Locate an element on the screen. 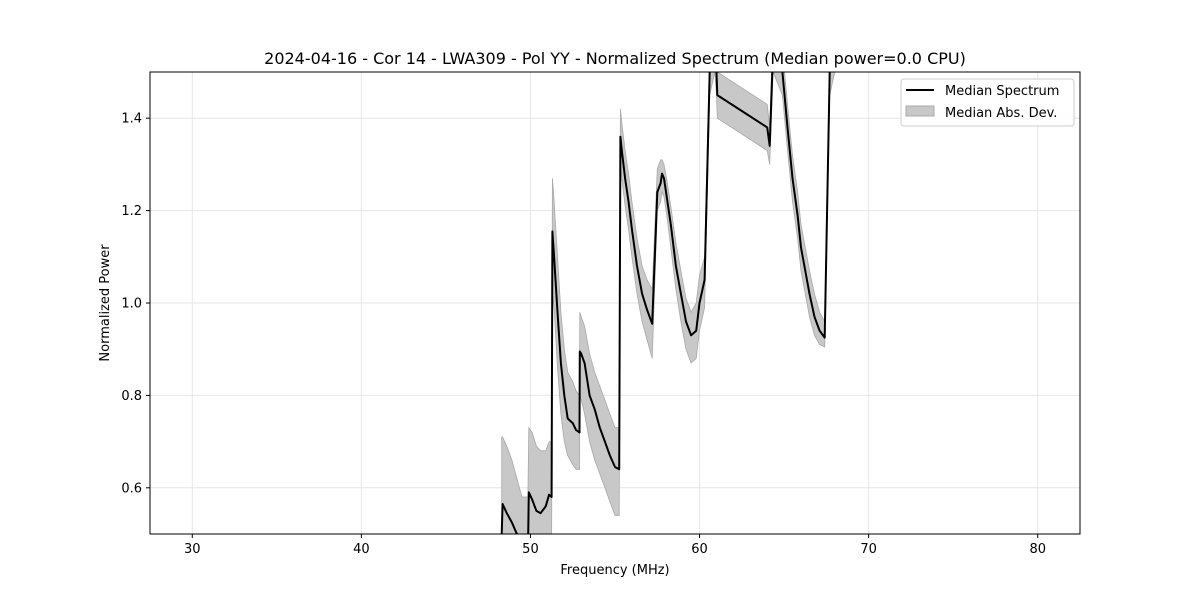 This screenshot has width=1200, height=600. x-tick-label: 60 is located at coordinates (699, 549).